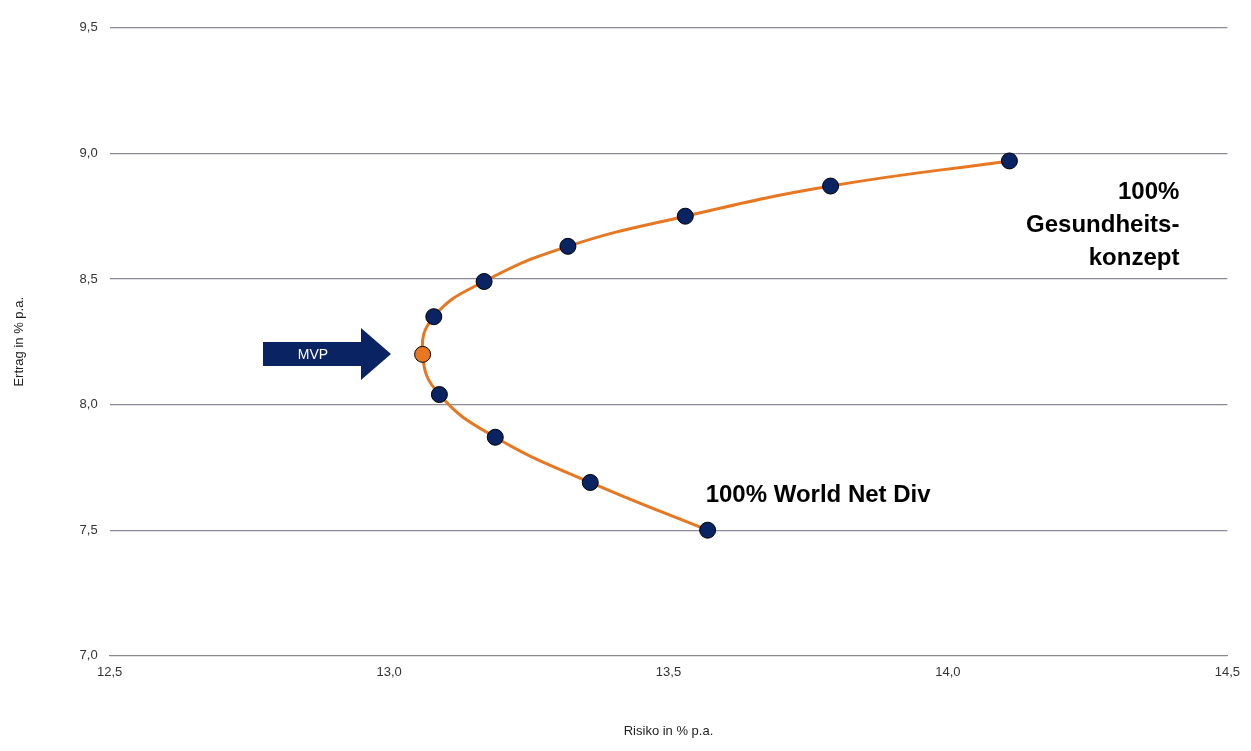 The image size is (1251, 751). I want to click on y-tick-label: 8,5, so click(88, 278).